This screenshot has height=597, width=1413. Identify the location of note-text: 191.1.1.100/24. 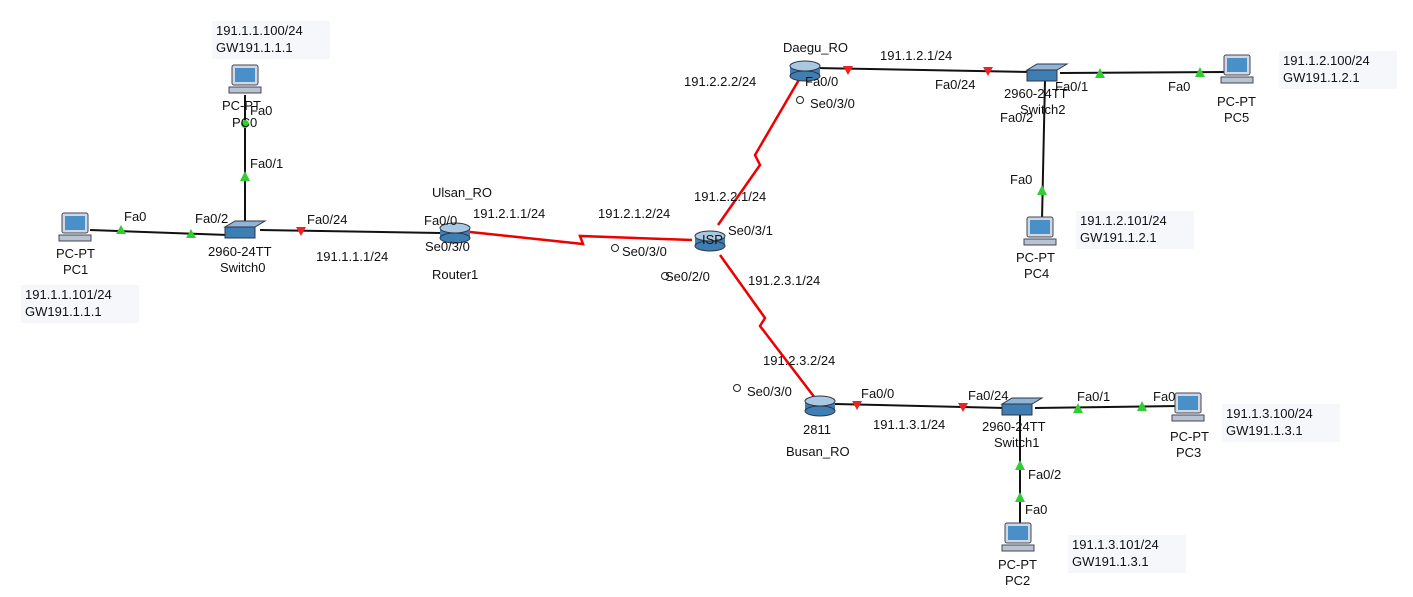
(259, 30).